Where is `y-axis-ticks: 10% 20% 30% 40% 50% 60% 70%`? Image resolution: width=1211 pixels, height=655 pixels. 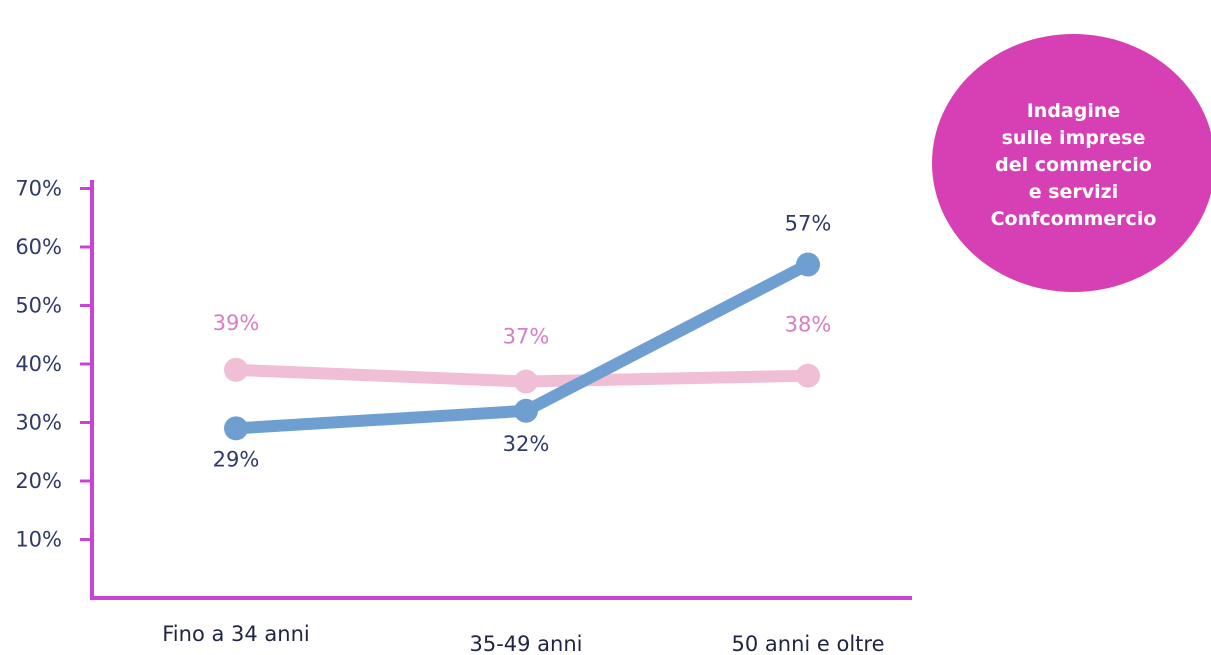
y-axis-ticks: 10% 20% 30% 40% 50% 60% 70% is located at coordinates (53, 364).